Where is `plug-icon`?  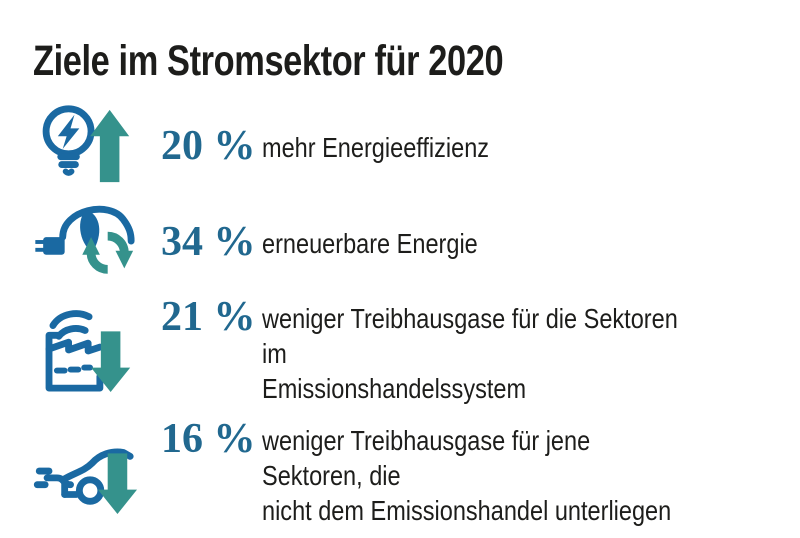
plug-icon is located at coordinates (54, 246).